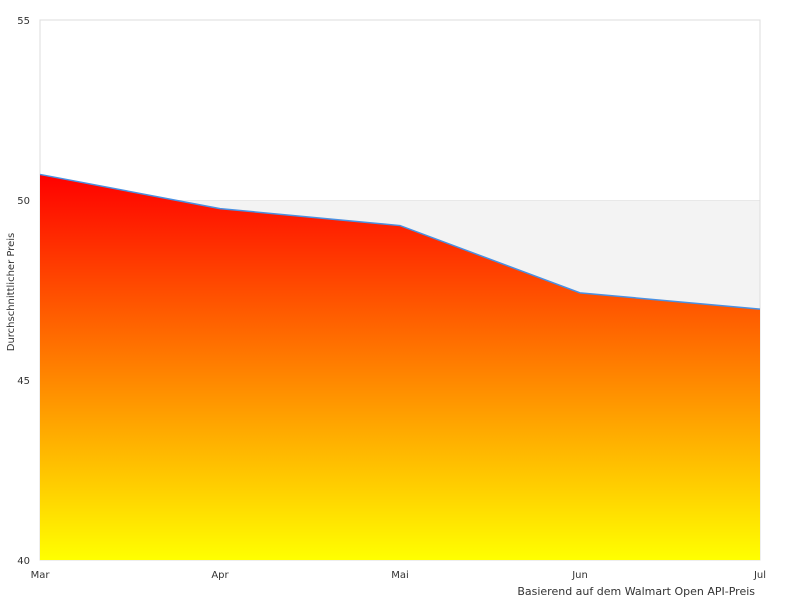 This screenshot has height=604, width=800. What do you see at coordinates (400, 575) in the screenshot?
I see `x-tick-label: Mai` at bounding box center [400, 575].